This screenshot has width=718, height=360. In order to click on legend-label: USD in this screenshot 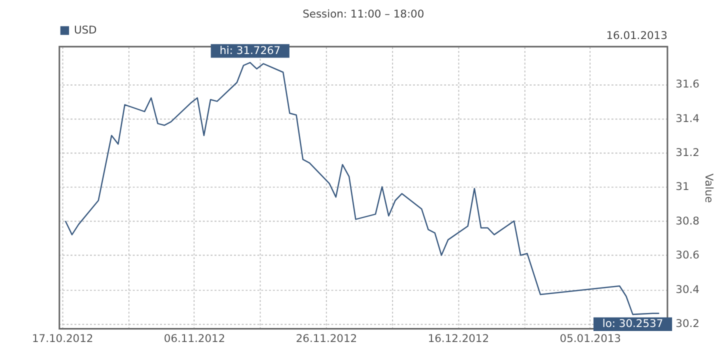, I will do `click(85, 29)`.